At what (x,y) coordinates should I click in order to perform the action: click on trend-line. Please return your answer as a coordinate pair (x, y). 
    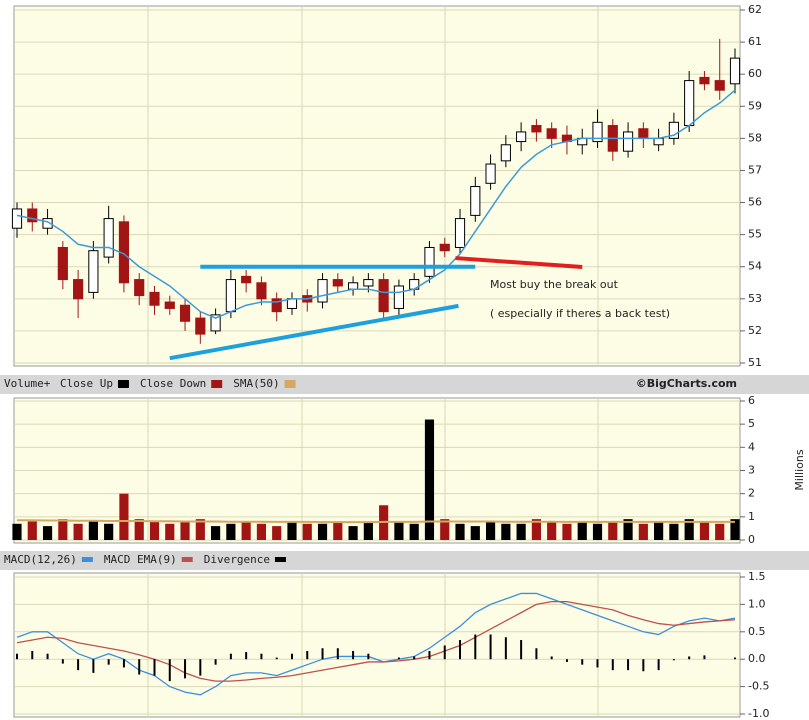
    Looking at the image, I should click on (519, 263).